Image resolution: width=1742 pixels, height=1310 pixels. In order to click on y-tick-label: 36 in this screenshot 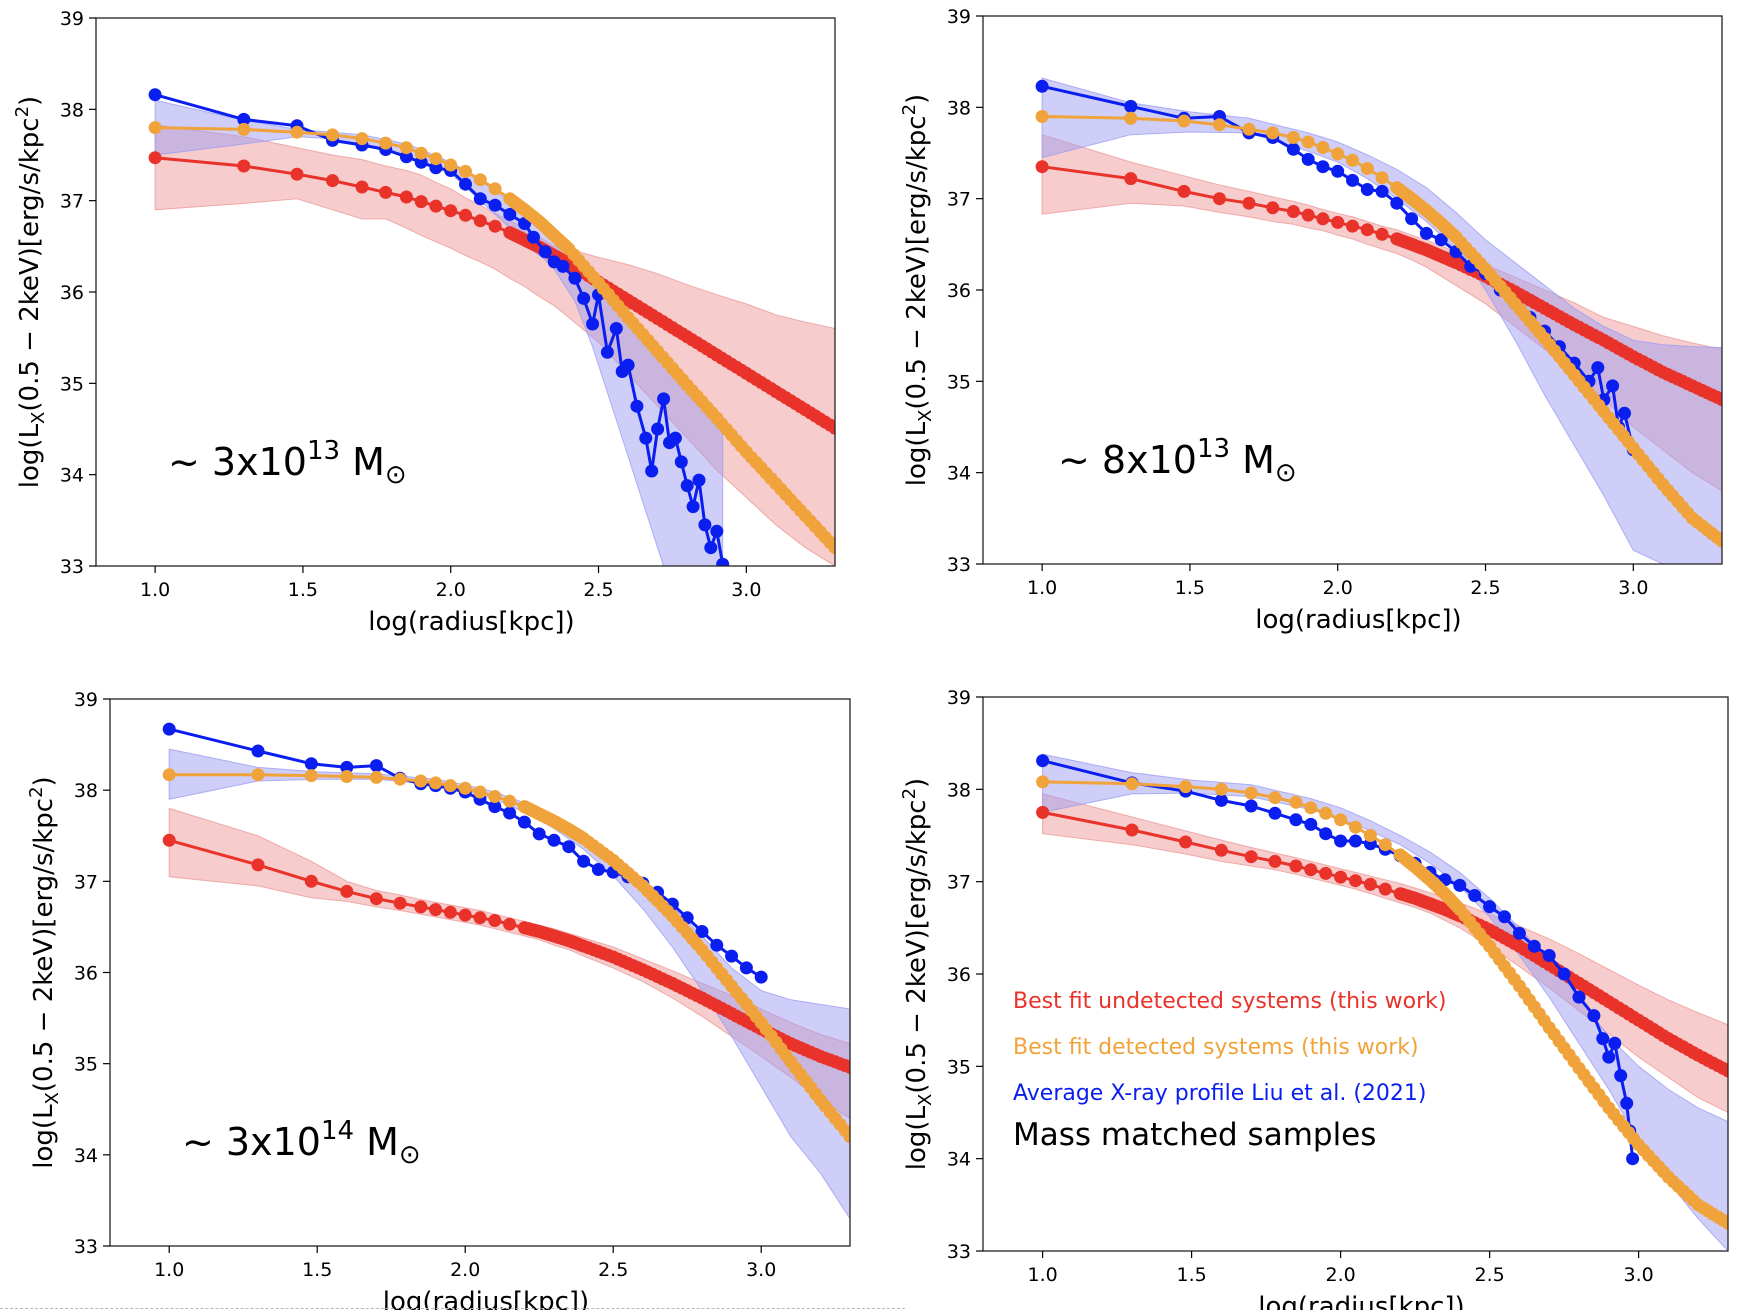, I will do `click(86, 974)`.